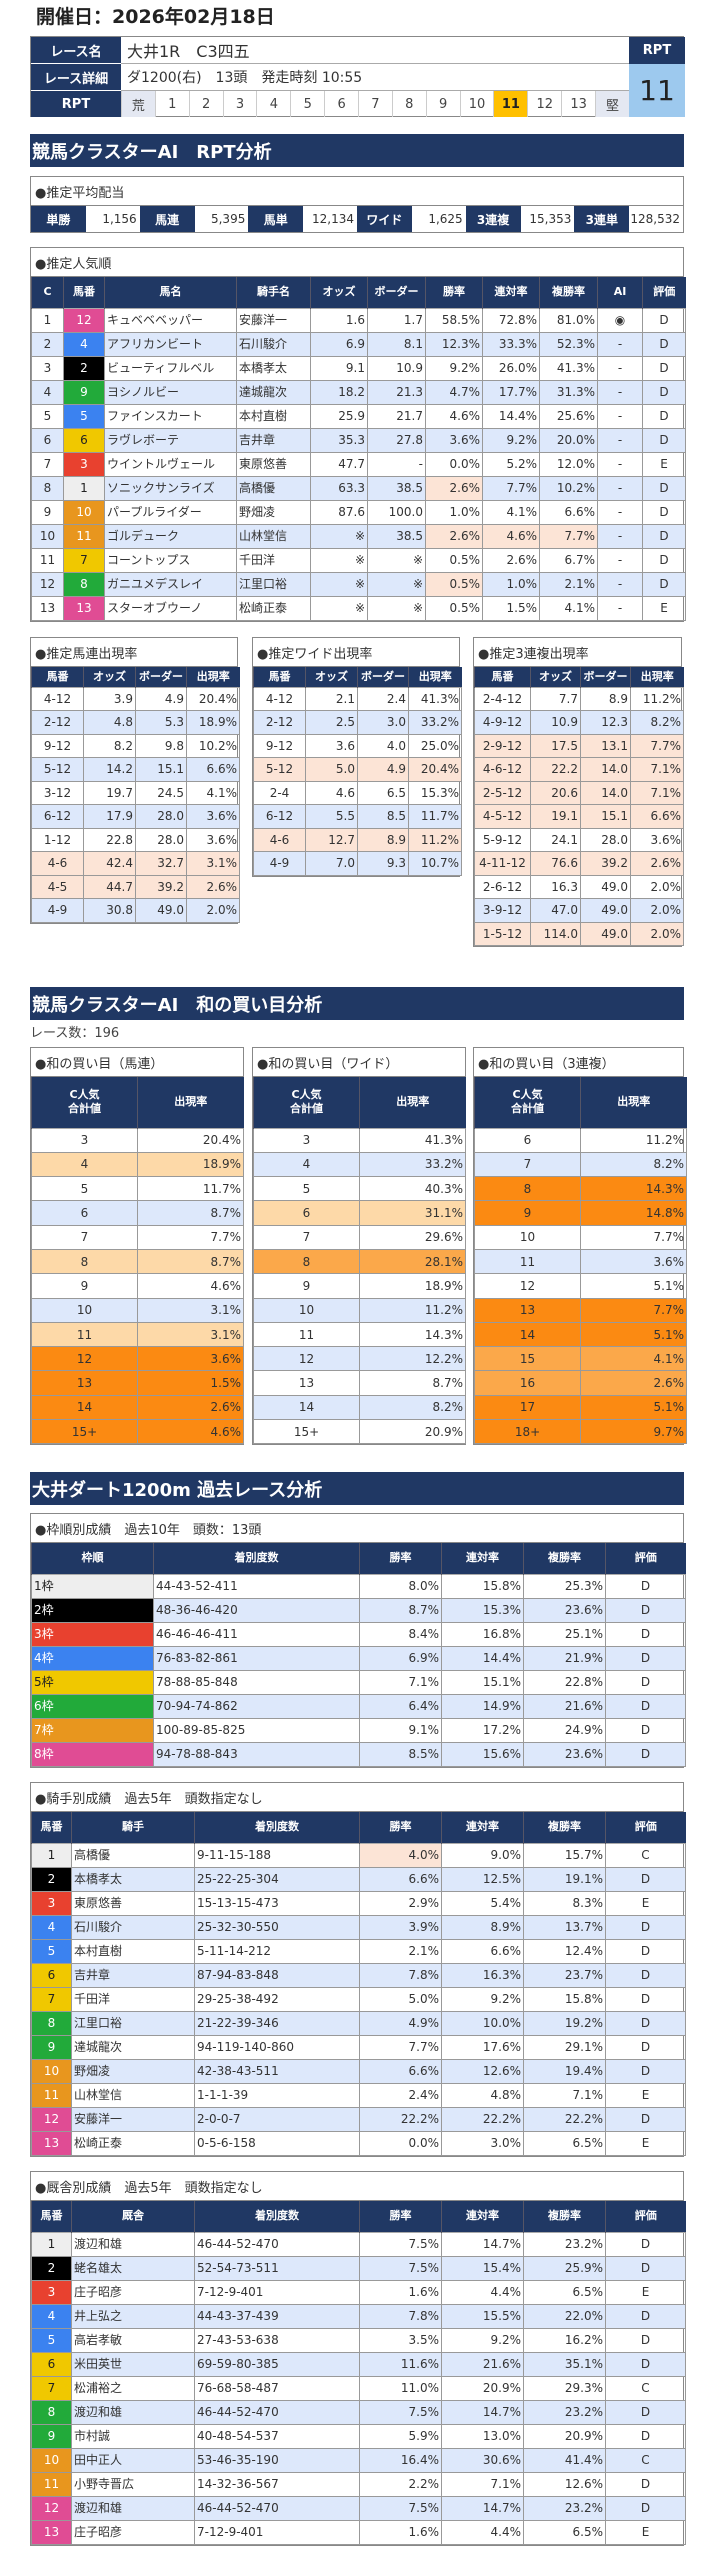 The image size is (711, 2560). I want to click on table-row: 6 米田英世 69-59-80-385 11.6% 21.6% 35.1% D, so click(358, 2364).